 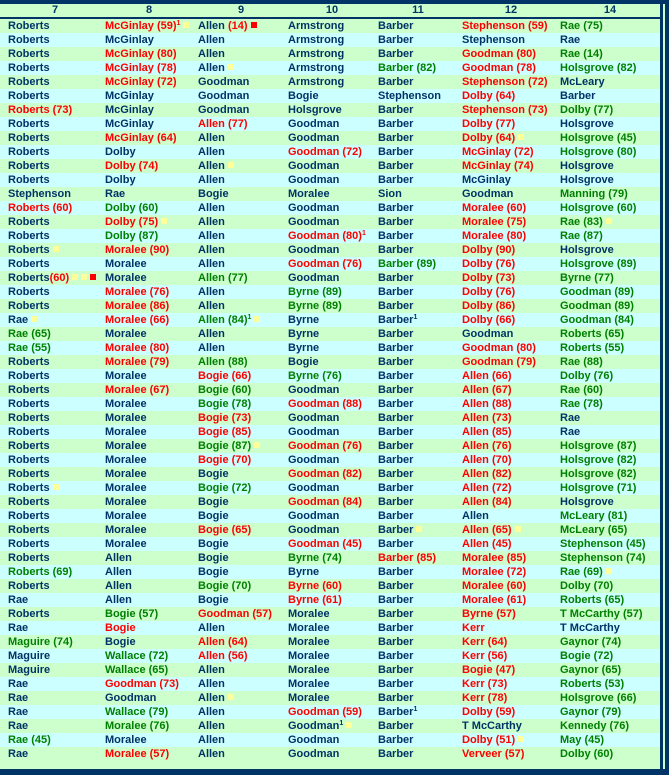 I want to click on player-name: Moralee (66), so click(x=137, y=320).